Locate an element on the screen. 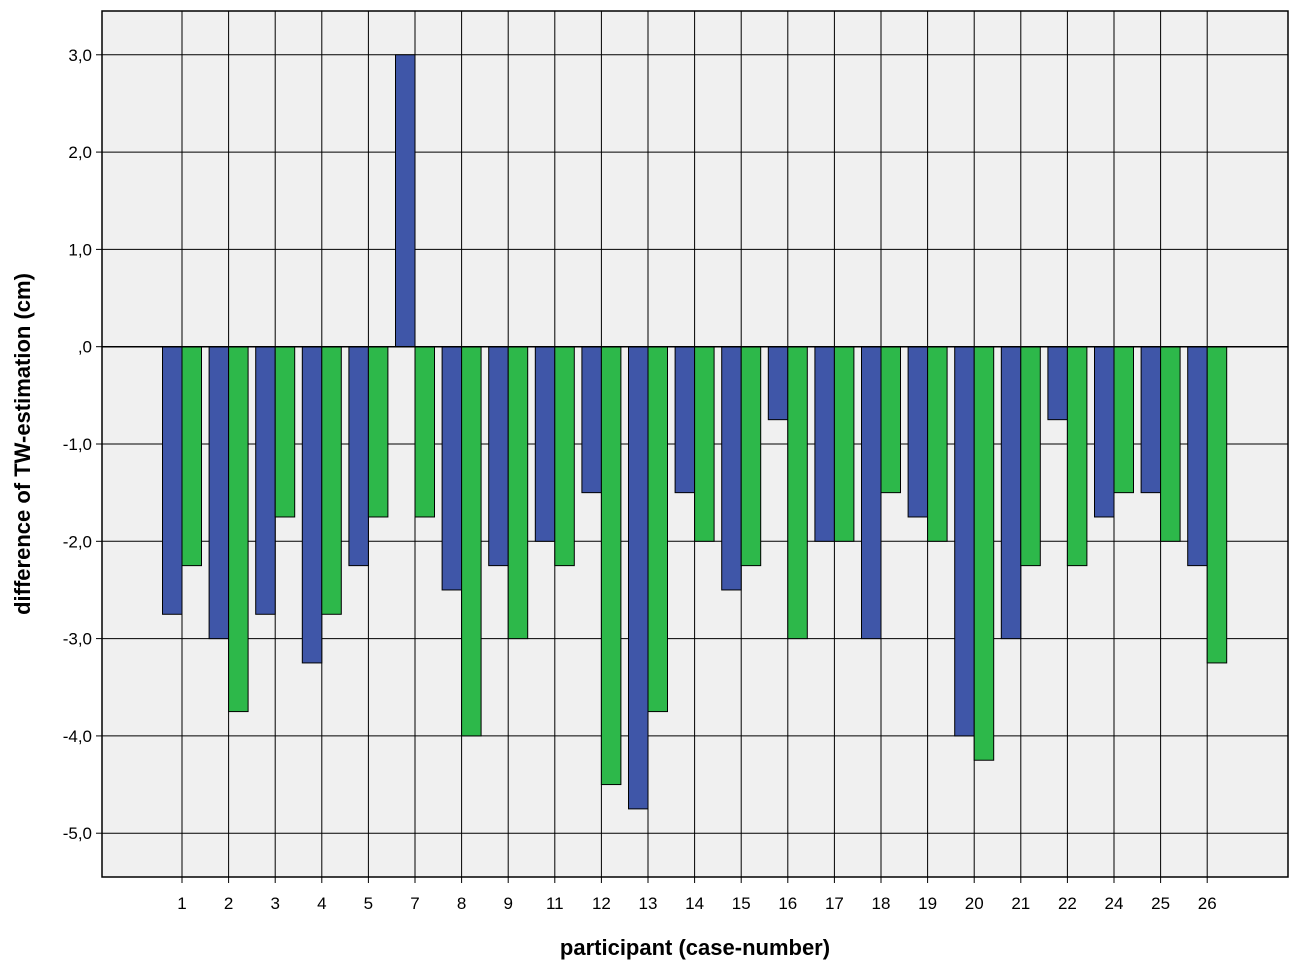  x-tick-label: 19 is located at coordinates (927, 903).